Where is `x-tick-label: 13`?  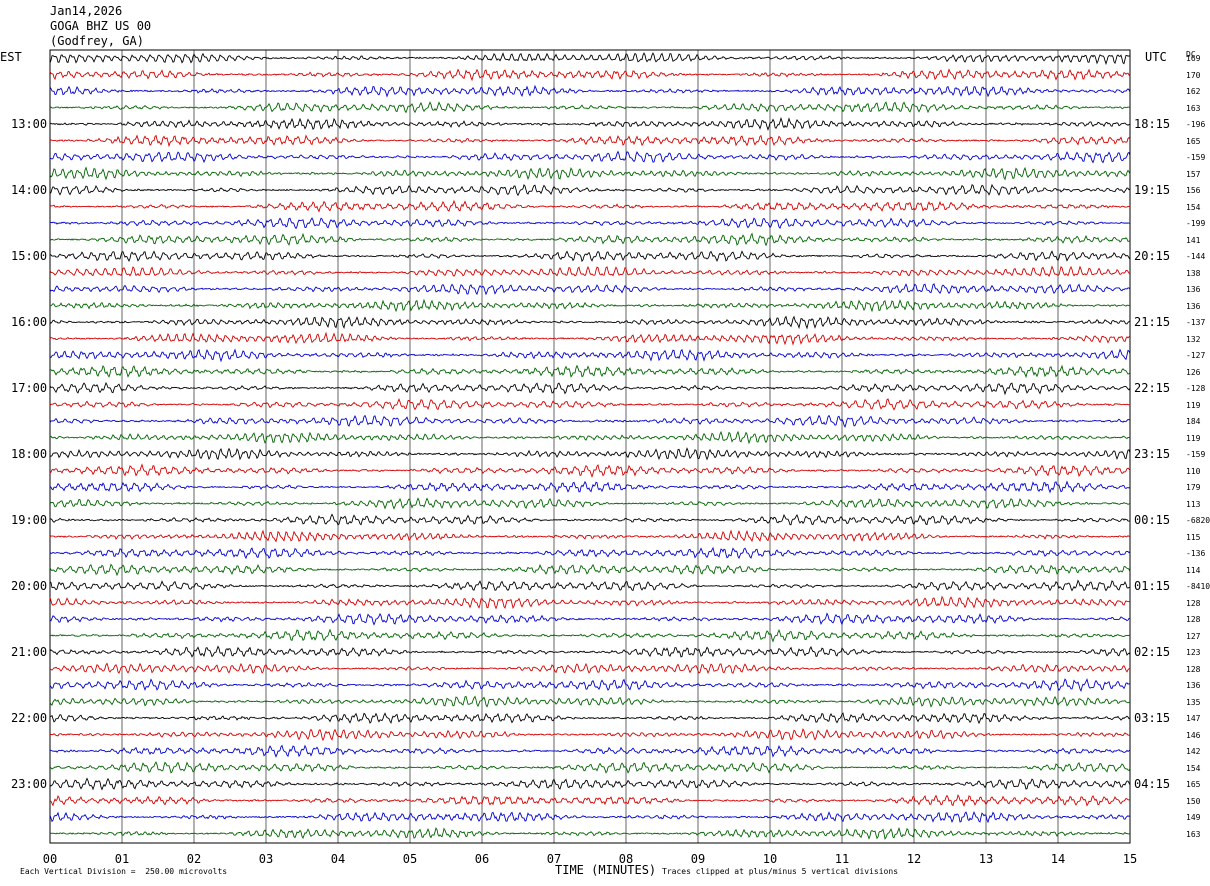 x-tick-label: 13 is located at coordinates (986, 859).